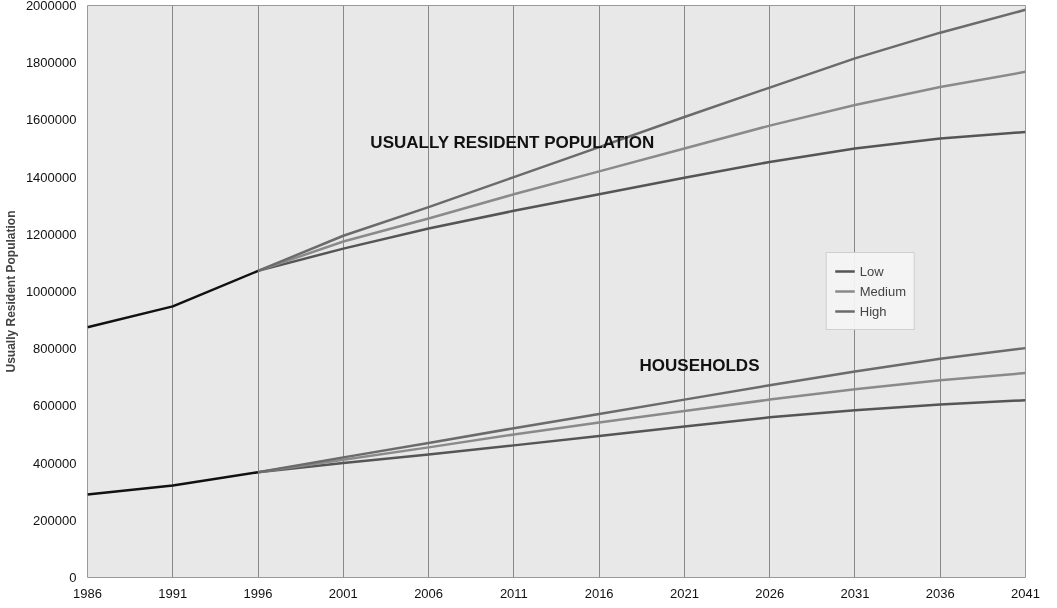 The image size is (1057, 608). What do you see at coordinates (87, 593) in the screenshot?
I see `x-tick-label: 1986` at bounding box center [87, 593].